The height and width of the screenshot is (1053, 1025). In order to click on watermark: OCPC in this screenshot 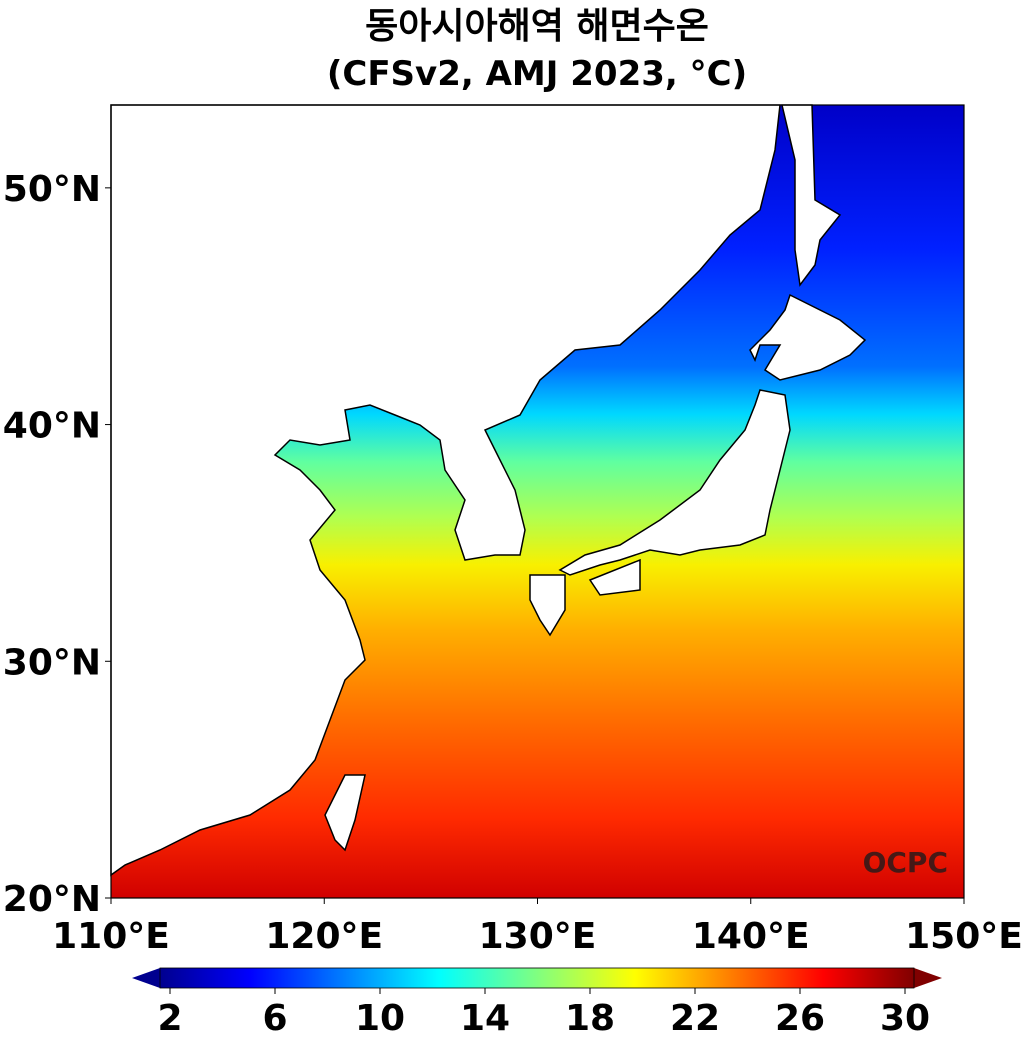, I will do `click(905, 862)`.